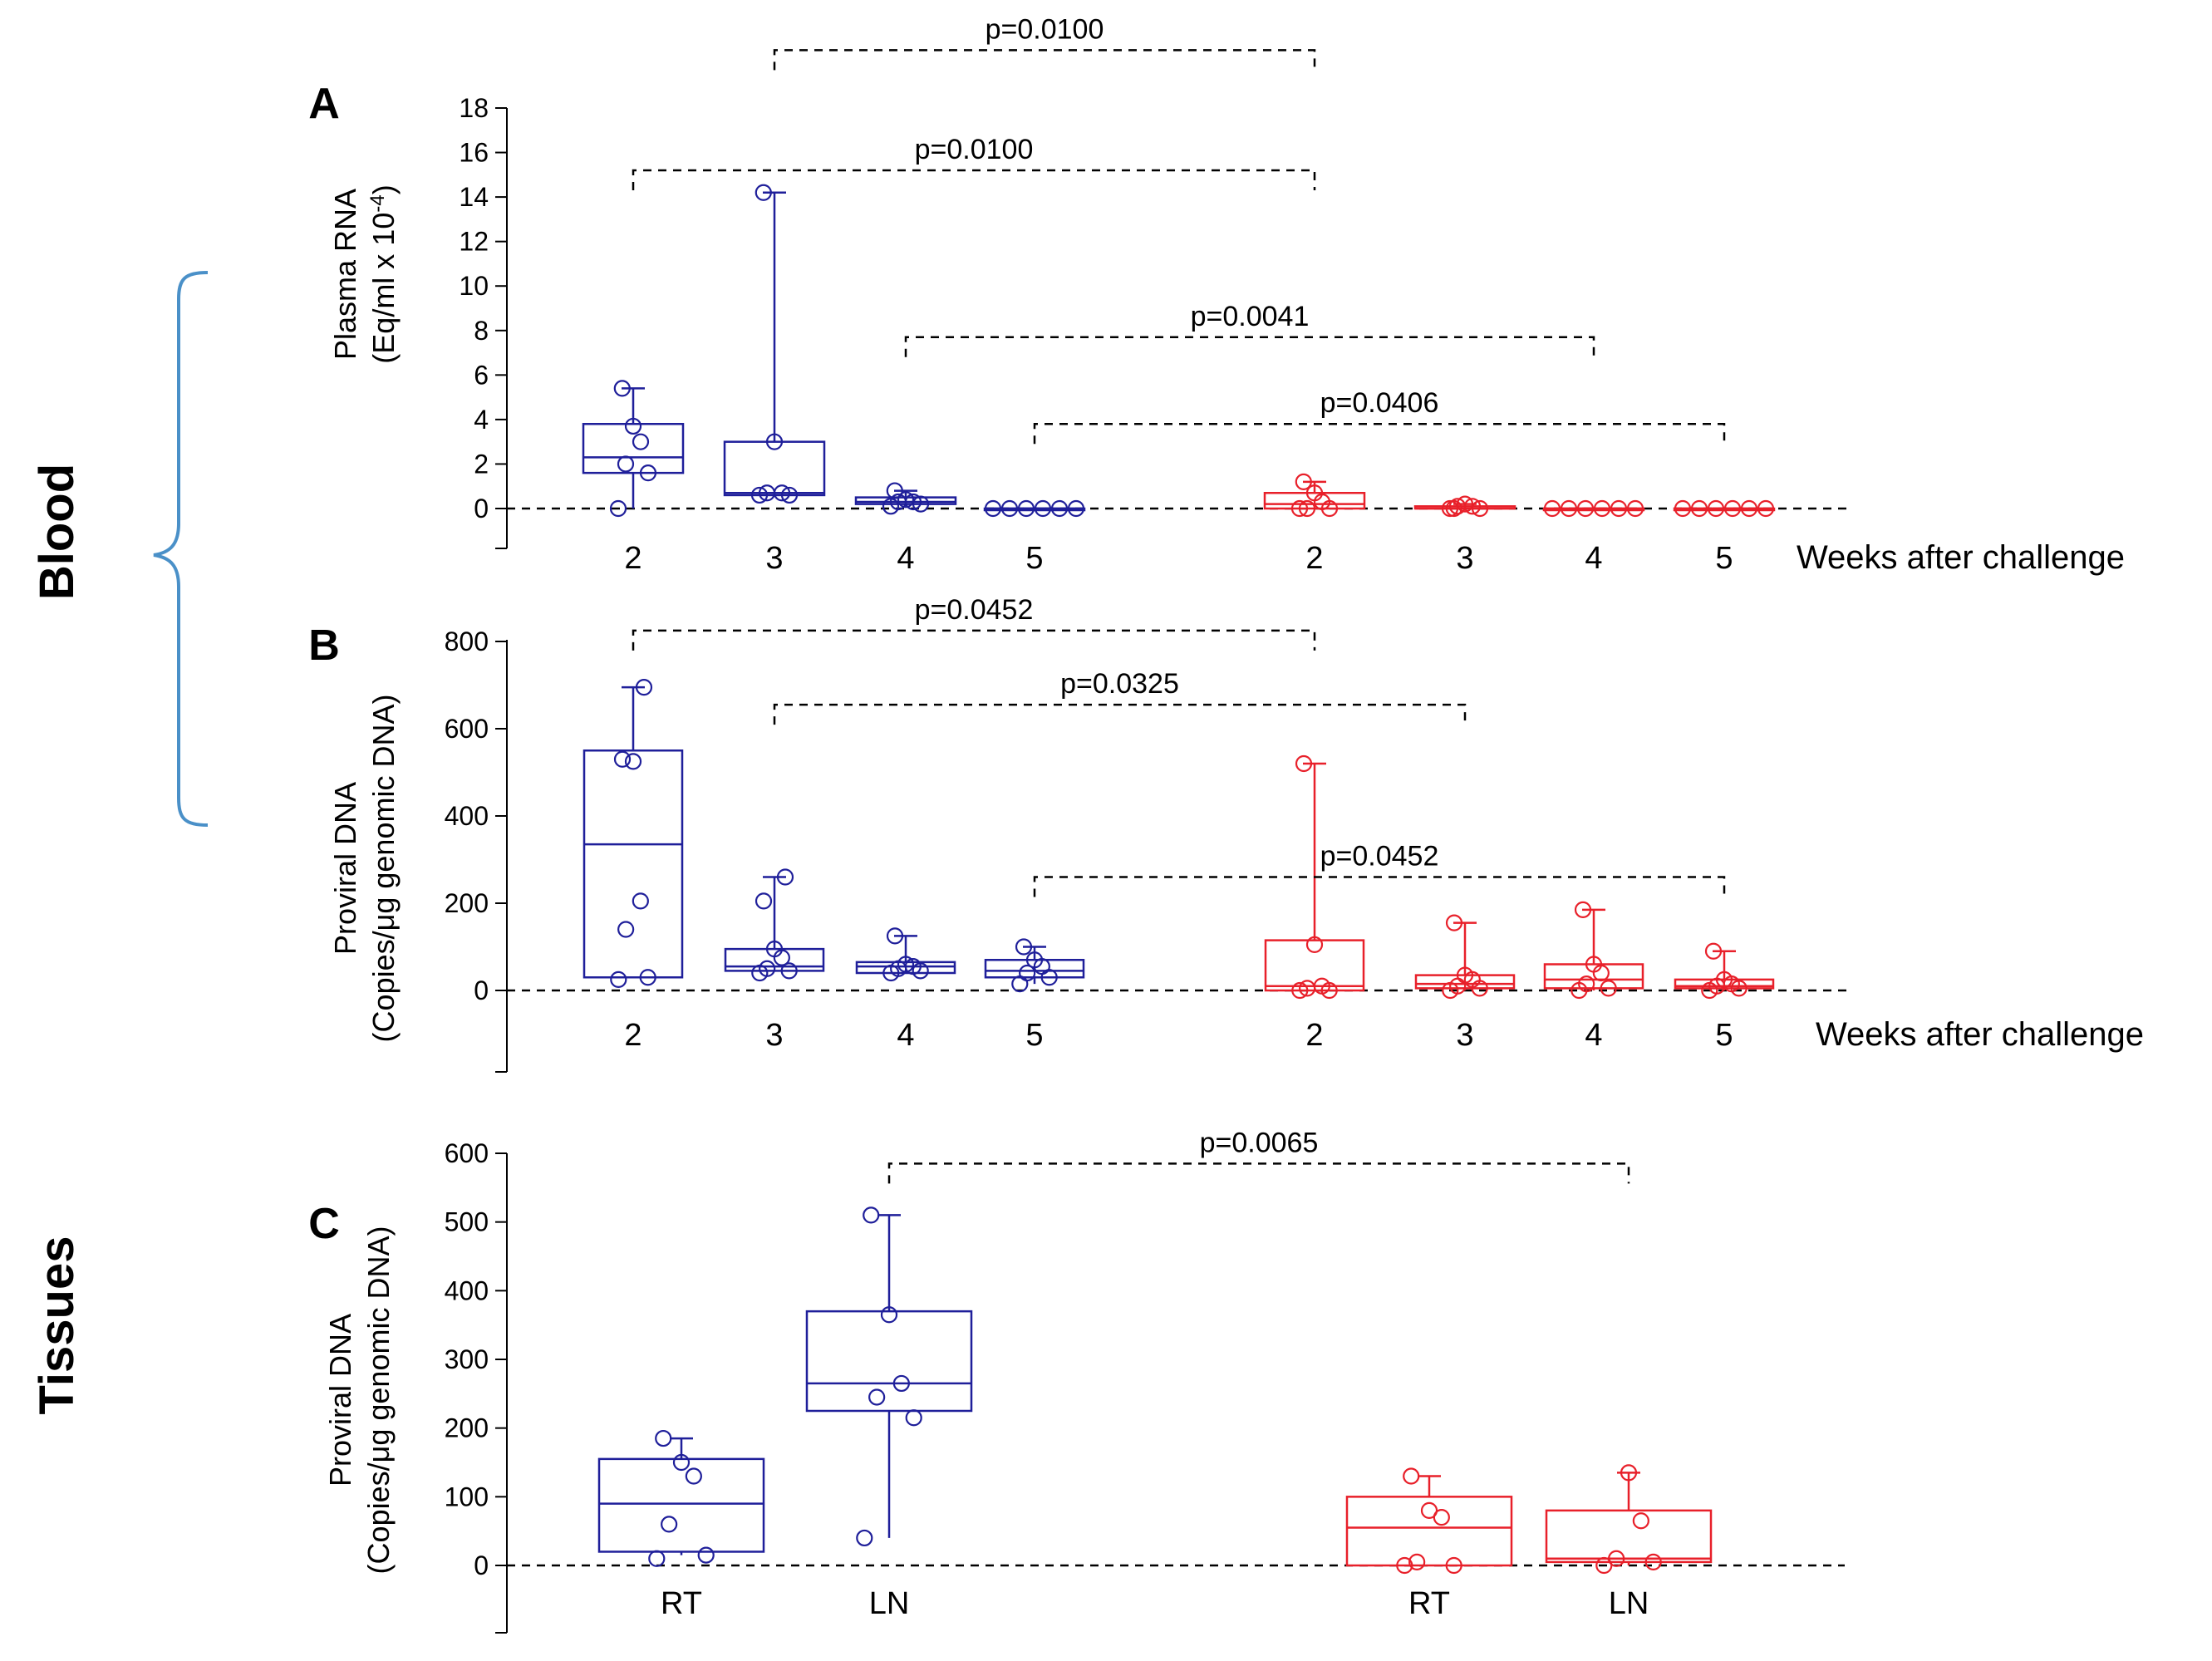 The width and height of the screenshot is (2212, 1661). I want to click on panel-b-y-ticks: 0 200 400 600 800, so click(476, 816).